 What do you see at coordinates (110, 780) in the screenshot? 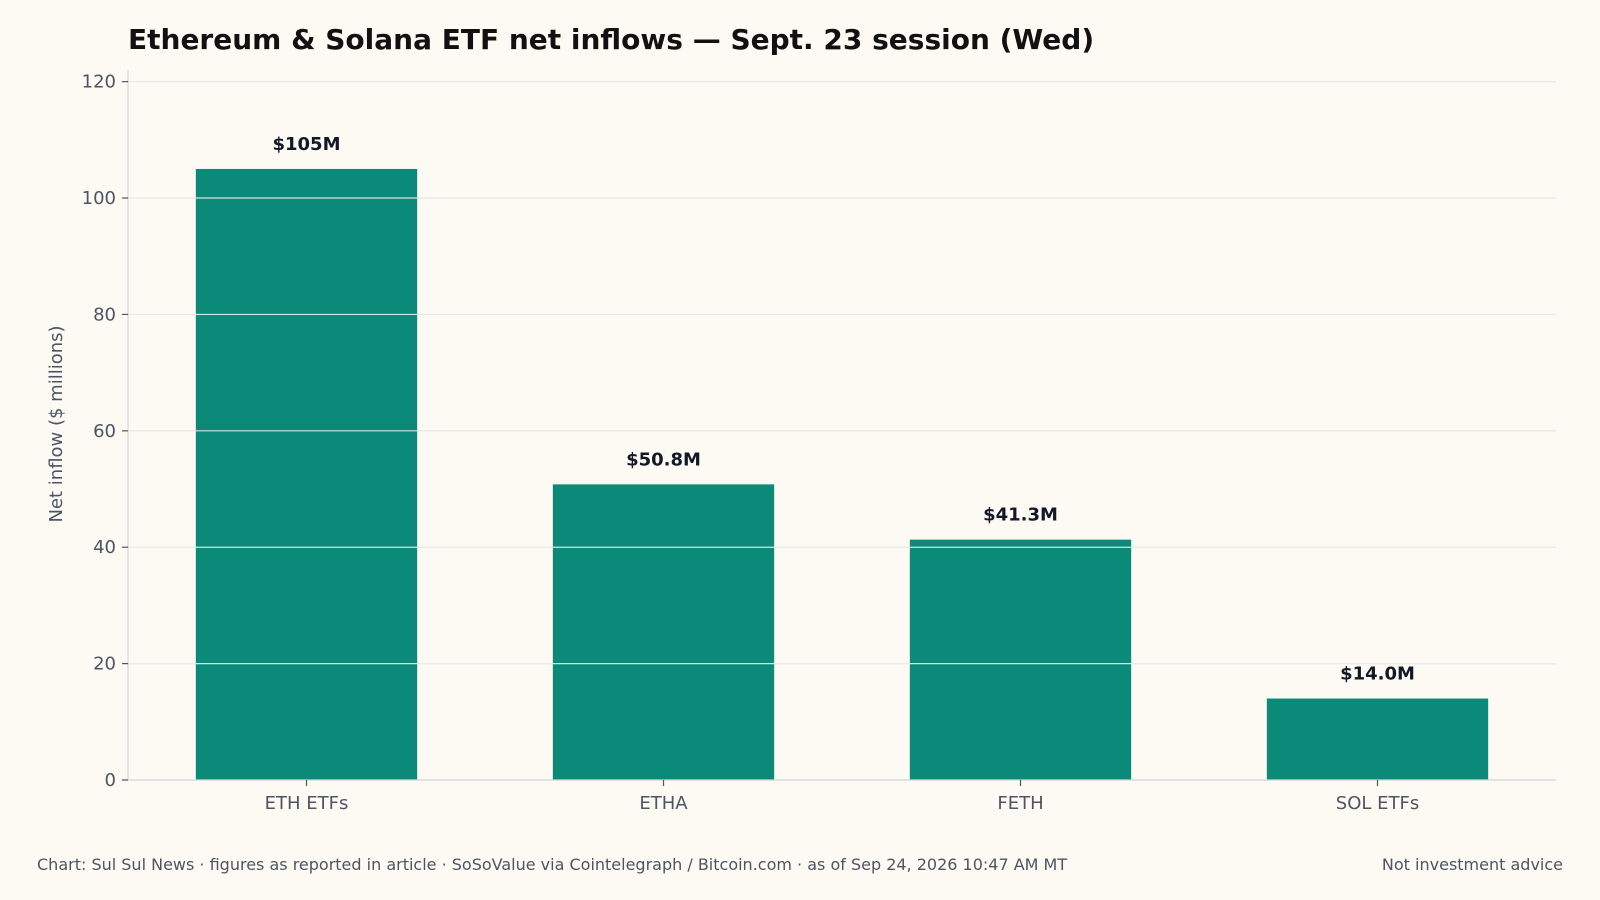
I see `y-tick-label: 0` at bounding box center [110, 780].